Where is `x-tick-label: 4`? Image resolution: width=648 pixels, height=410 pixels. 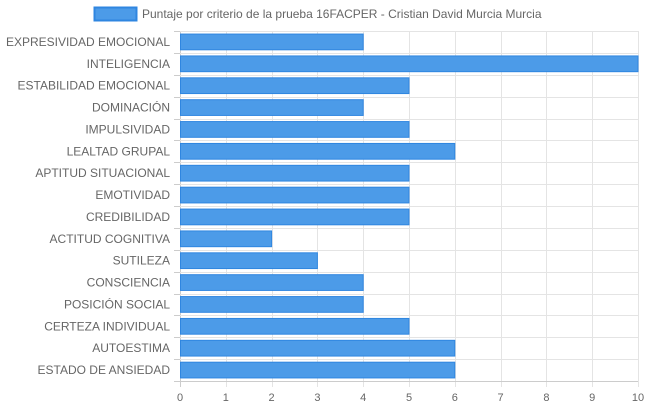 x-tick-label: 4 is located at coordinates (363, 398).